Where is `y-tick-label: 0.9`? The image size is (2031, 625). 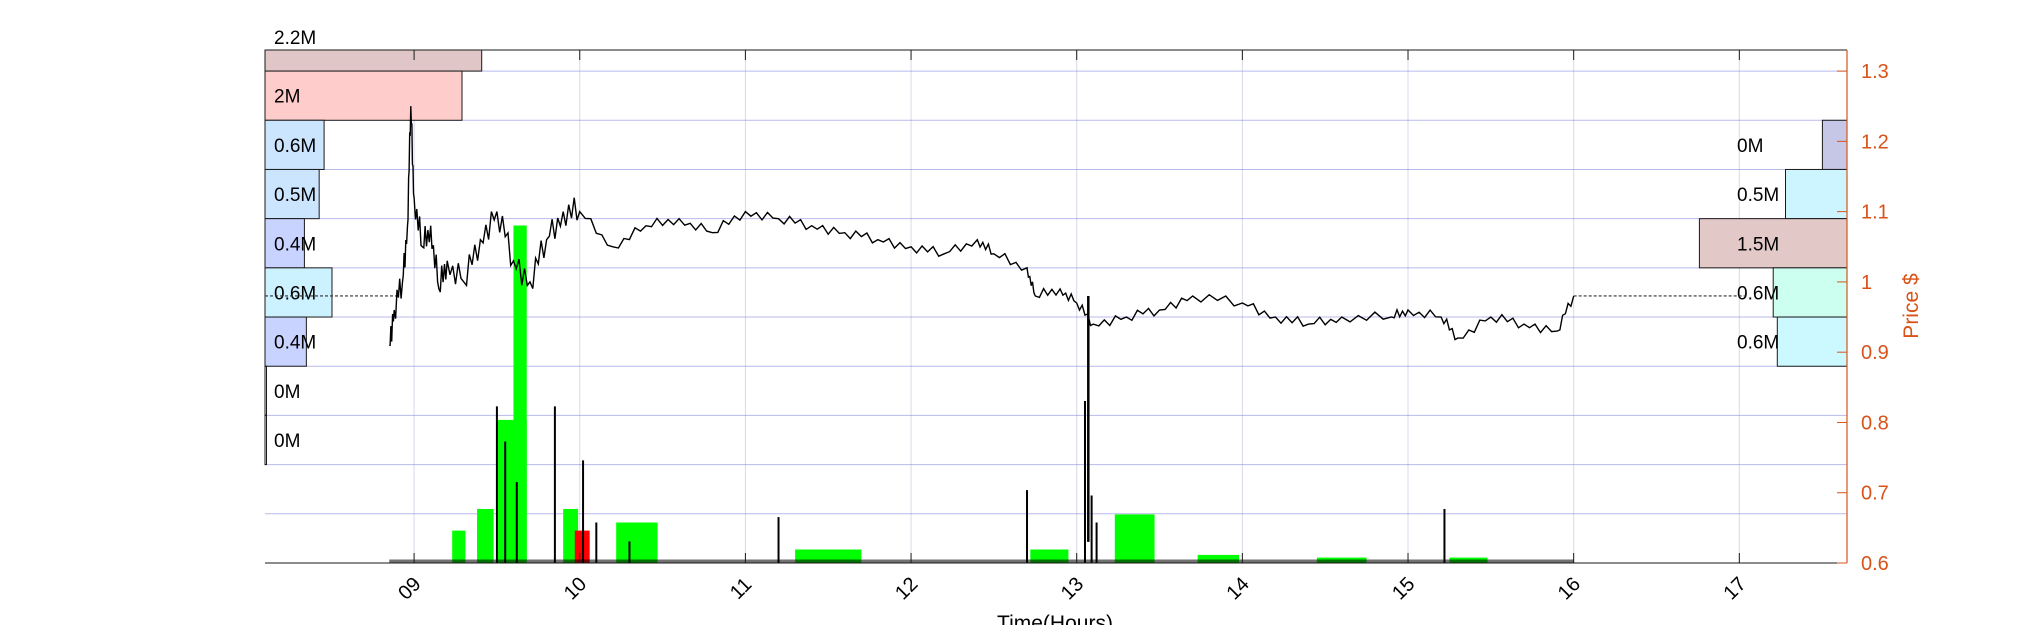 y-tick-label: 0.9 is located at coordinates (1875, 353).